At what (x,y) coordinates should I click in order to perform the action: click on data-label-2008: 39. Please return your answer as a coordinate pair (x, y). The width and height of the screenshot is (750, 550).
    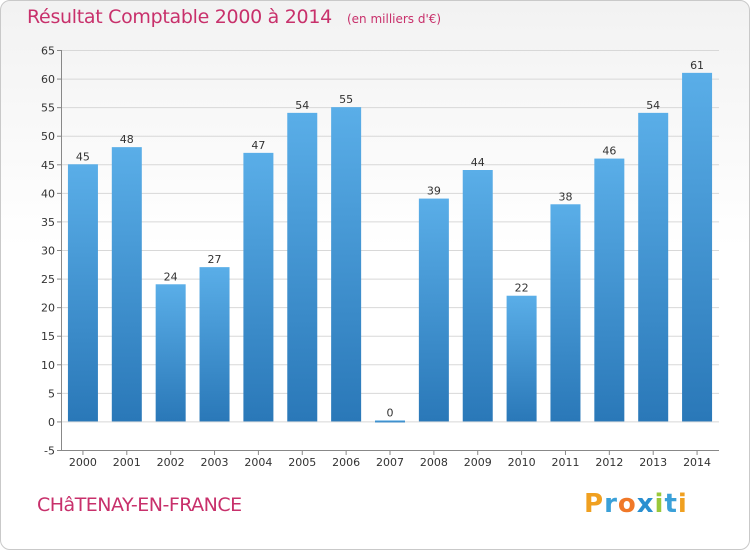
    Looking at the image, I should click on (434, 191).